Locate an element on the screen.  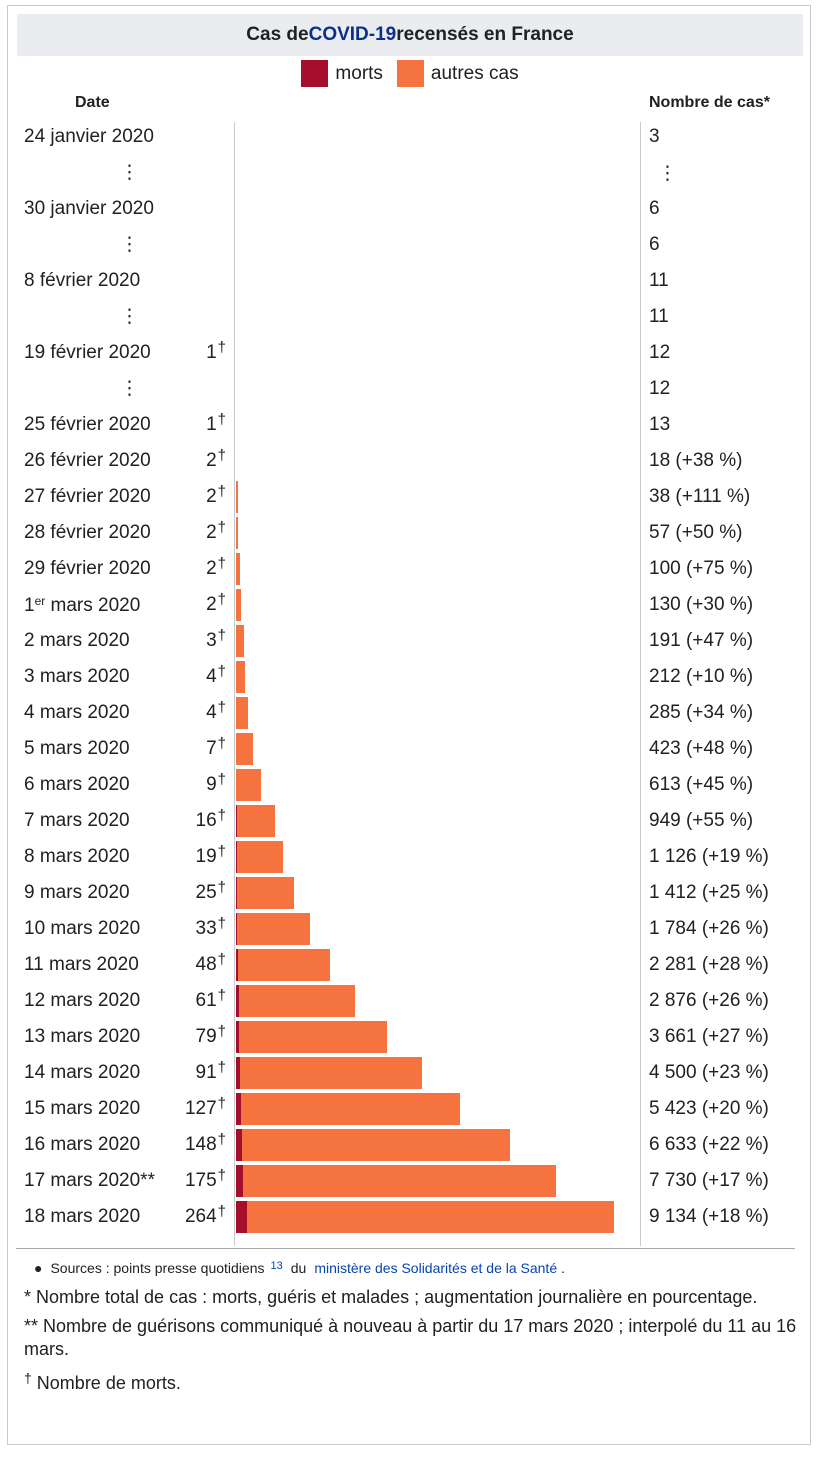
chart-row: 27 février 2020 2† 38 (+111 %) is located at coordinates (410, 497).